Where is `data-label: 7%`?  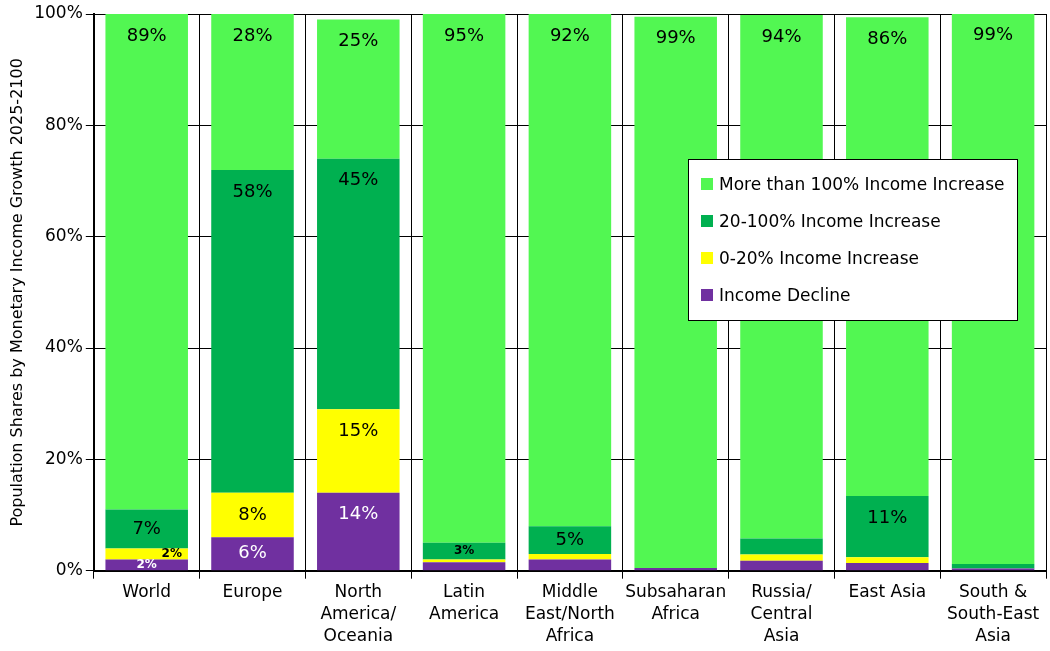
data-label: 7% is located at coordinates (146, 527).